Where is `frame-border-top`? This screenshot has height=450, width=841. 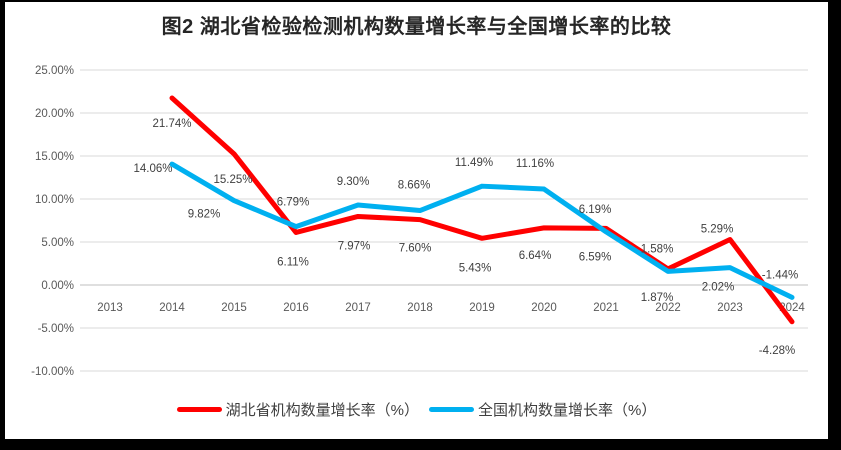 frame-border-top is located at coordinates (420, 1).